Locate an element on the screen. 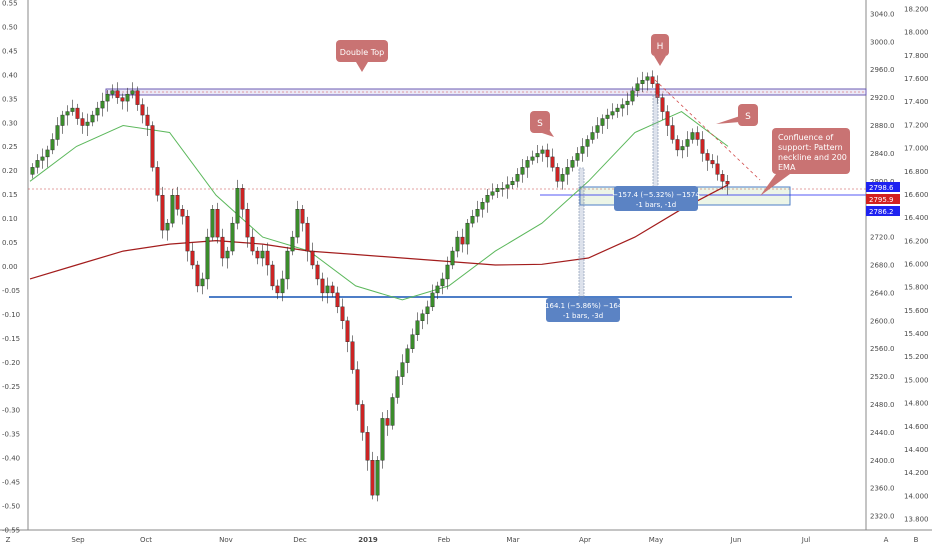 The width and height of the screenshot is (932, 550). right-axis-tick: 2920.0 is located at coordinates (882, 98).